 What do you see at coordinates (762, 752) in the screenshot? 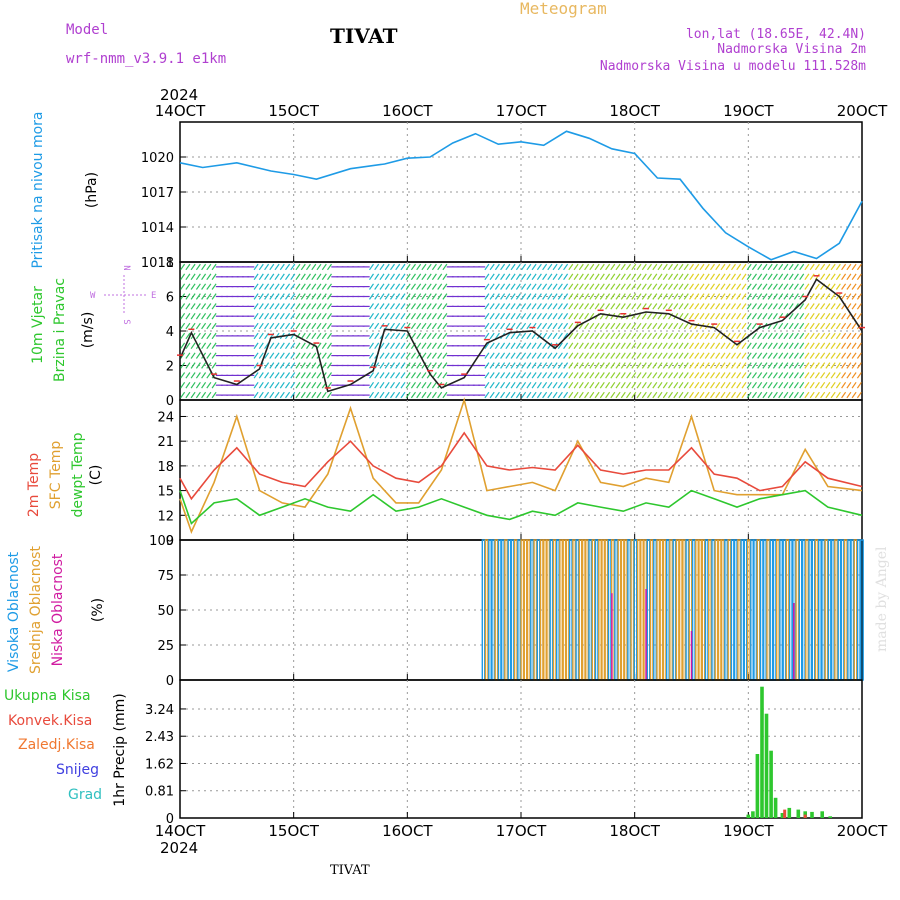
I see `precip-total-bar` at bounding box center [762, 752].